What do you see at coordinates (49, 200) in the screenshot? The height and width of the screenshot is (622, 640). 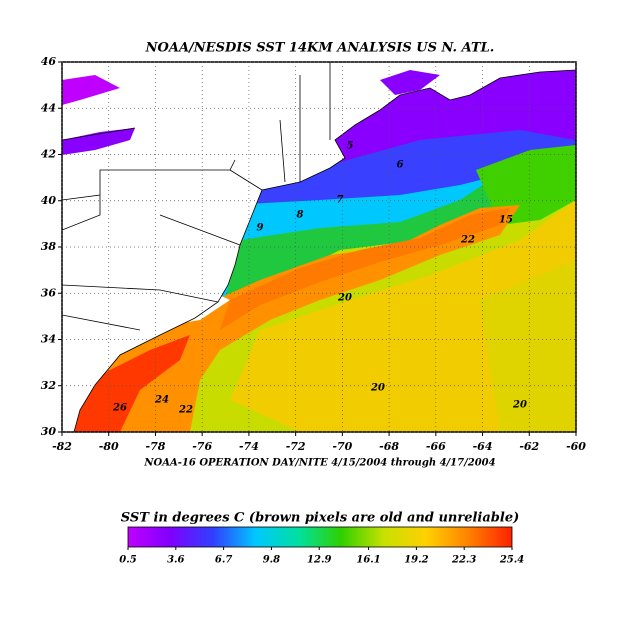 I see `y-tick-label: 40` at bounding box center [49, 200].